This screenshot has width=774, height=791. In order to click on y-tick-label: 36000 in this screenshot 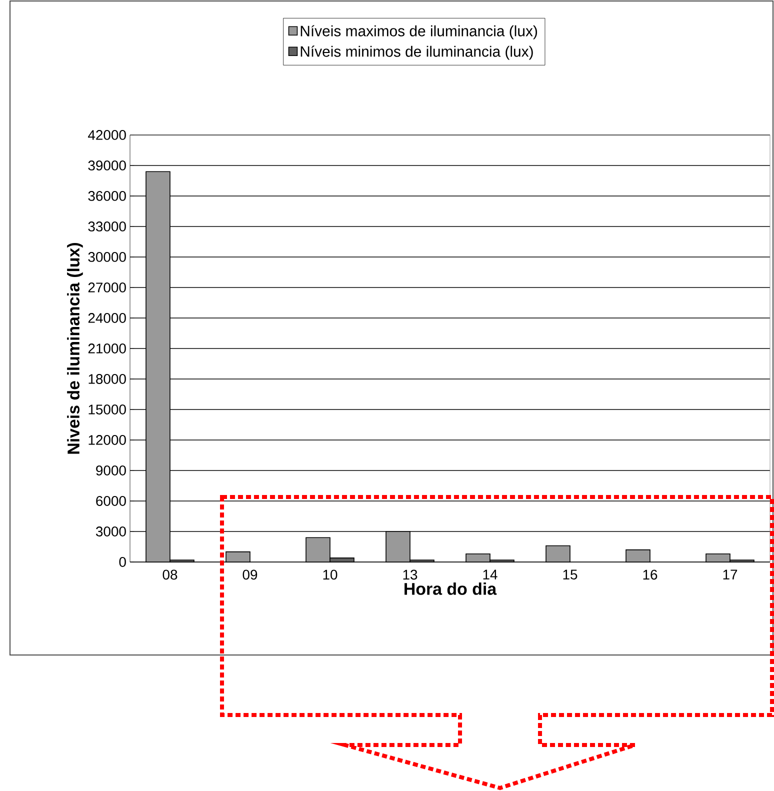, I will do `click(107, 196)`.